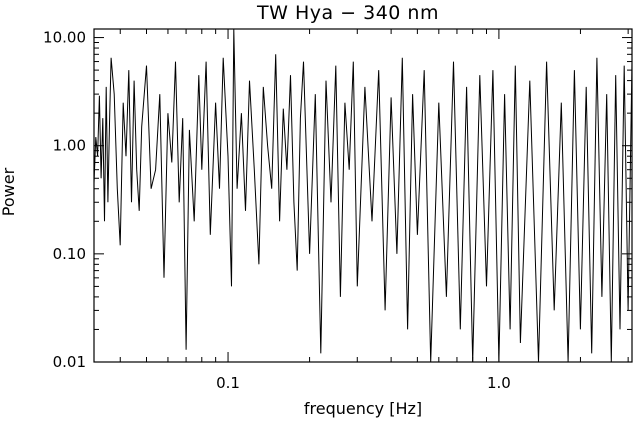 This screenshot has width=636, height=421. I want to click on y-tick-label: 0.01, so click(69, 362).